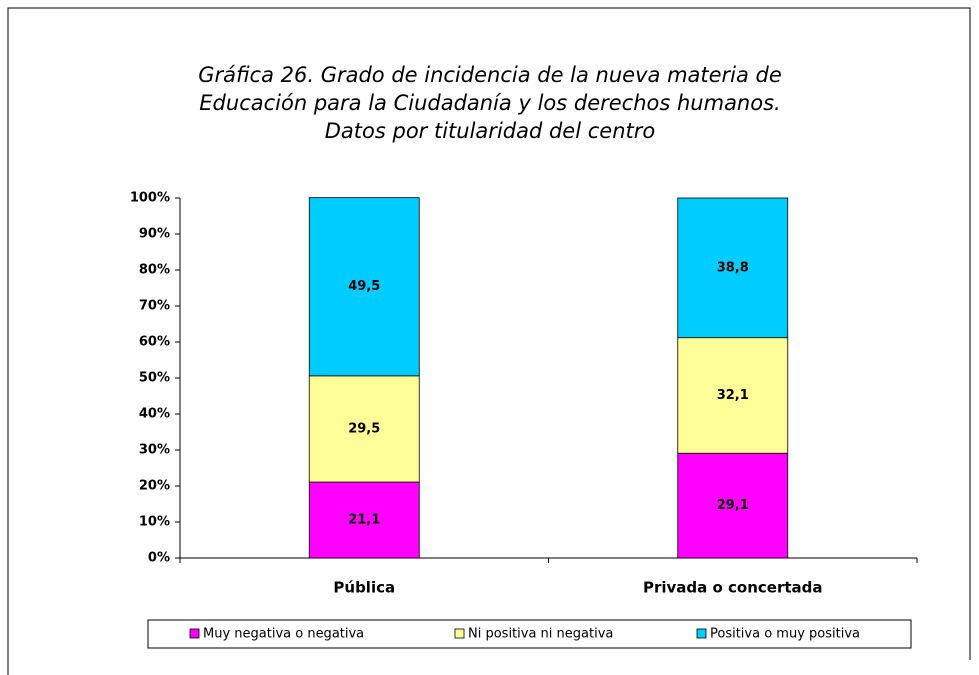 The image size is (979, 675). I want to click on legend-label: Muy negativa o negativa, so click(283, 634).